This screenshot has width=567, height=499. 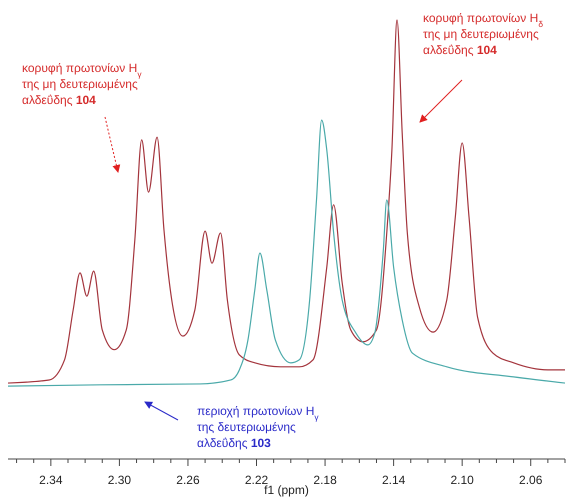 What do you see at coordinates (483, 34) in the screenshot?
I see `text: κορυφή πρωτονίων H$_{δ}$ της μη δευτεριωμένης αλδεΰδης 104` at bounding box center [483, 34].